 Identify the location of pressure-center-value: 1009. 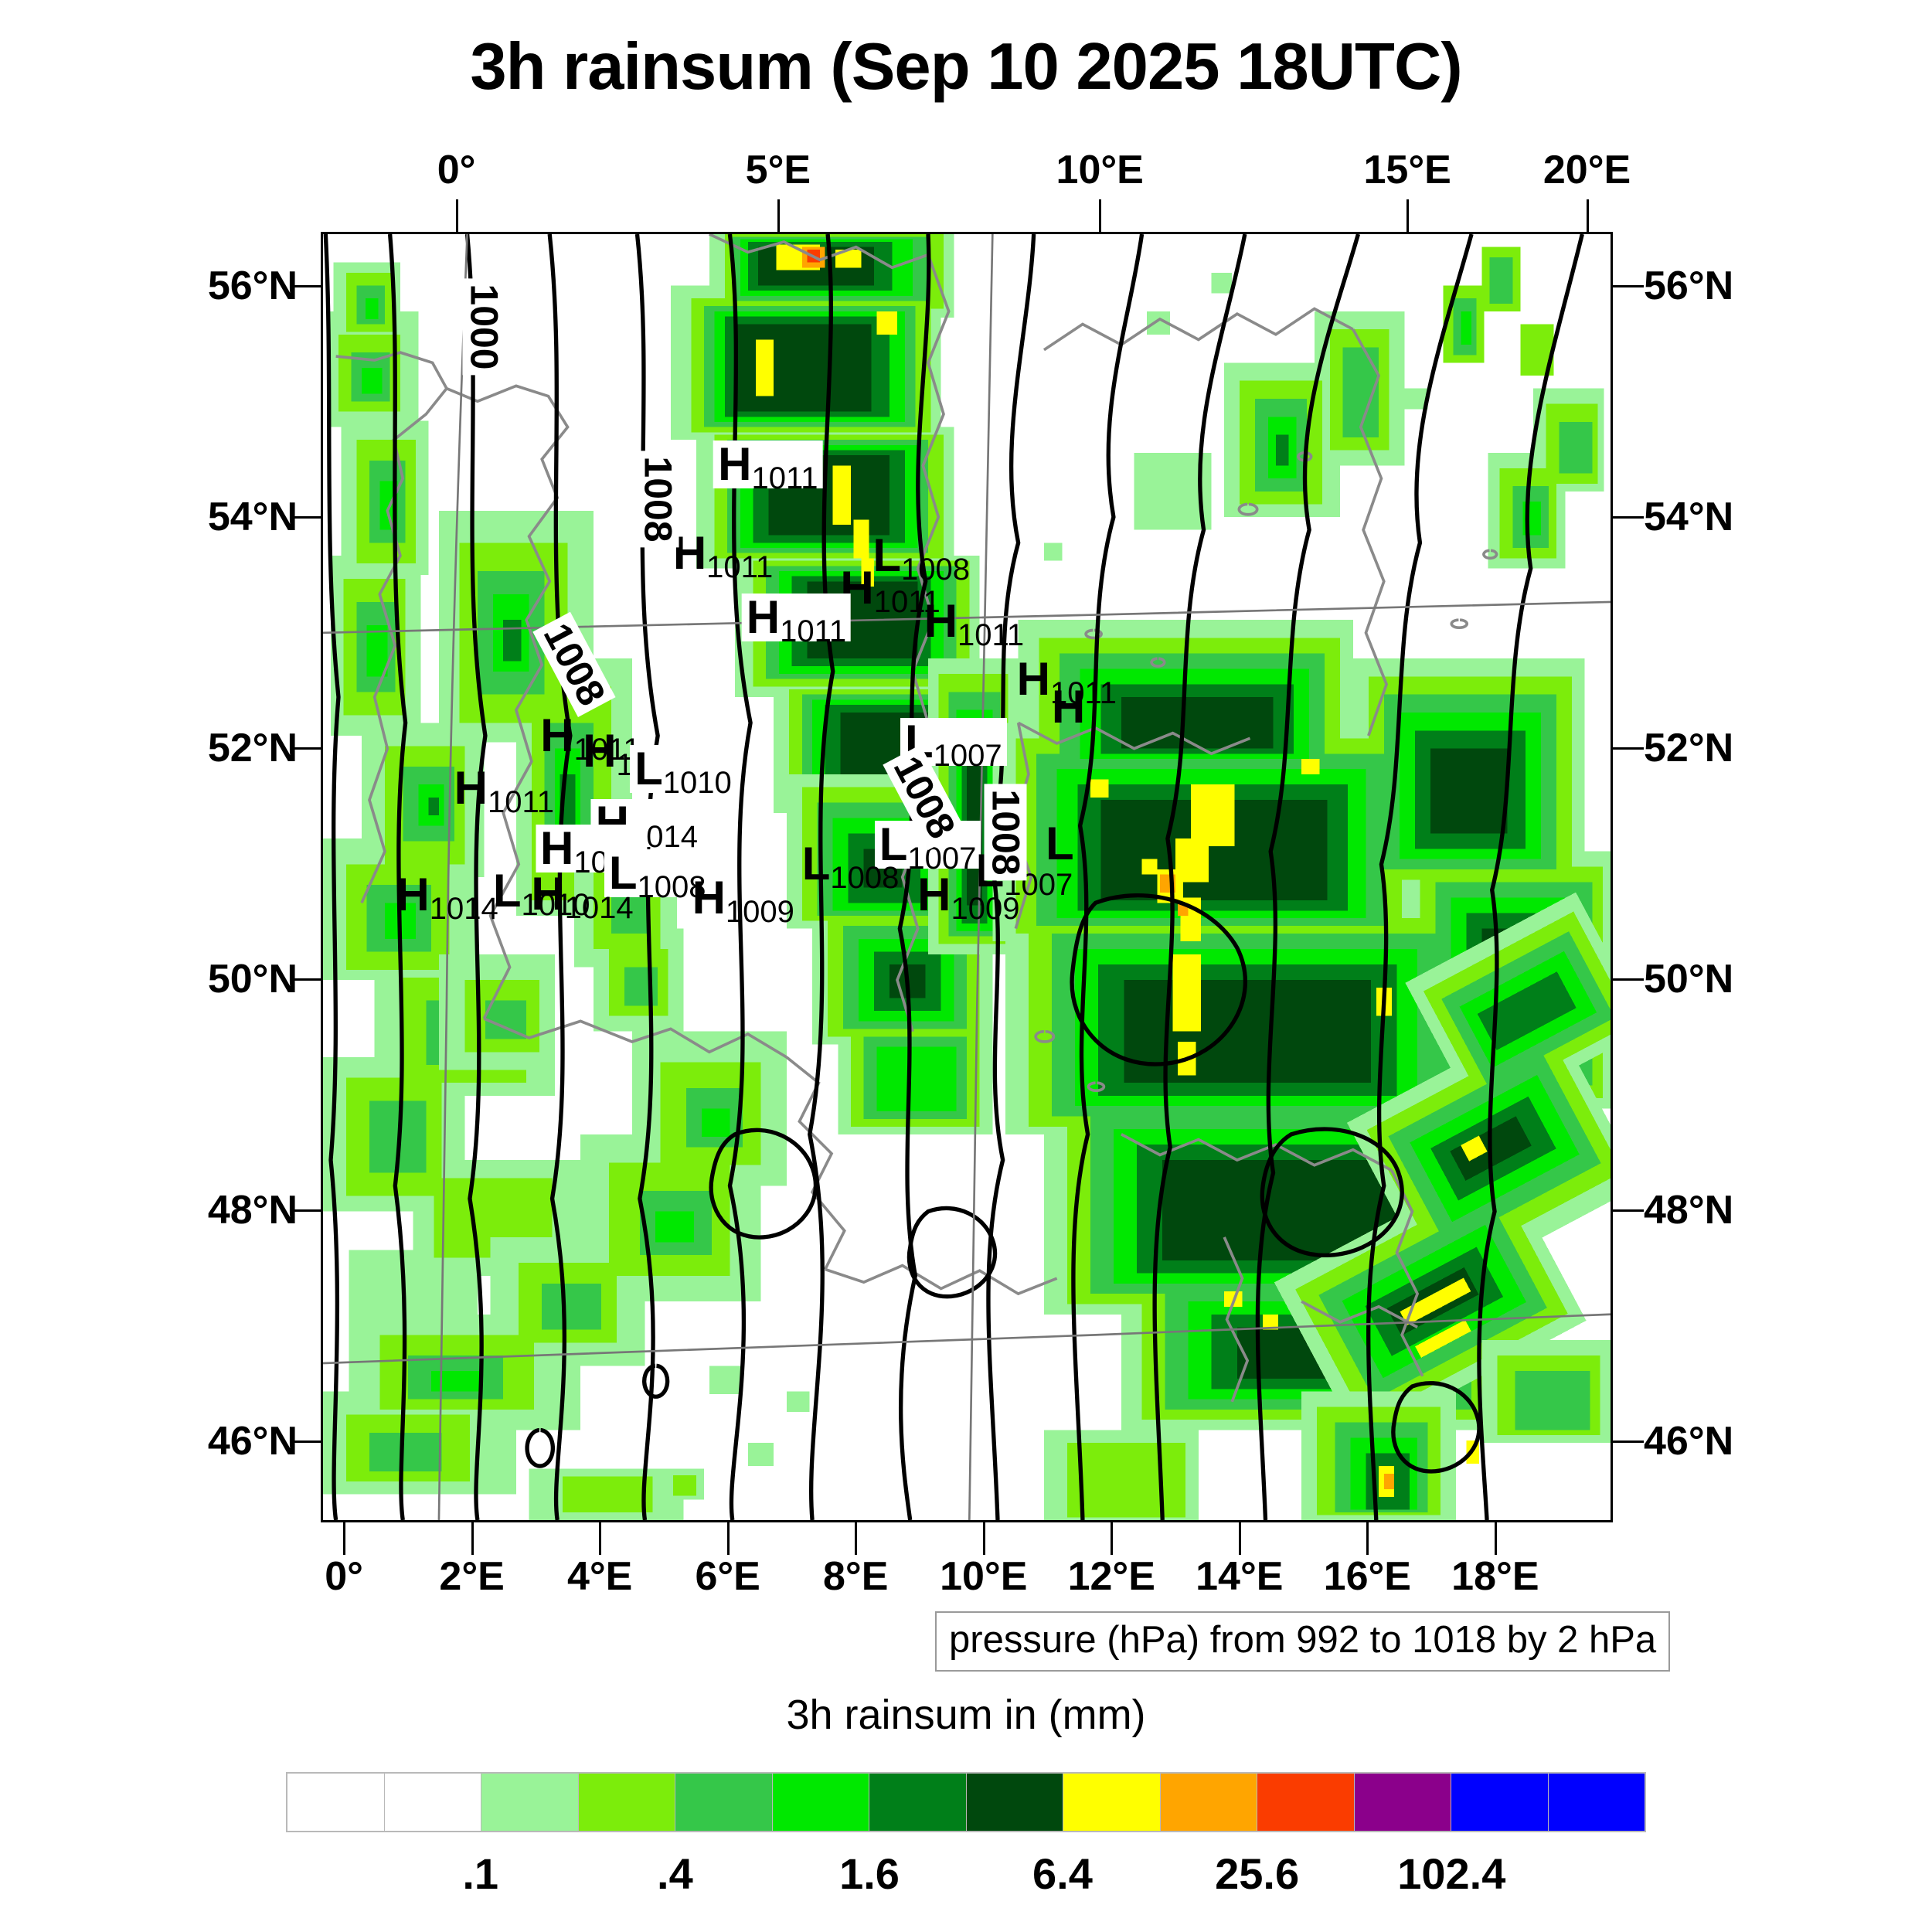
(985, 910).